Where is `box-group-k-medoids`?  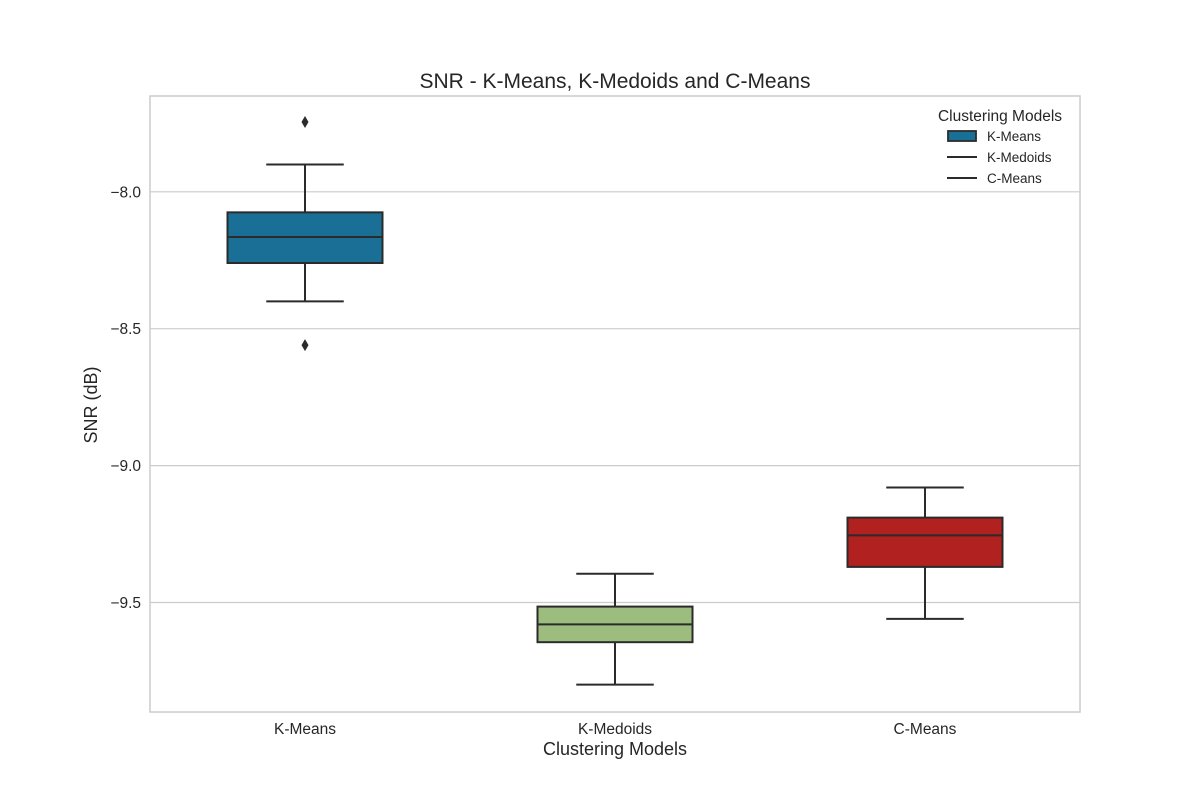 box-group-k-medoids is located at coordinates (615, 629).